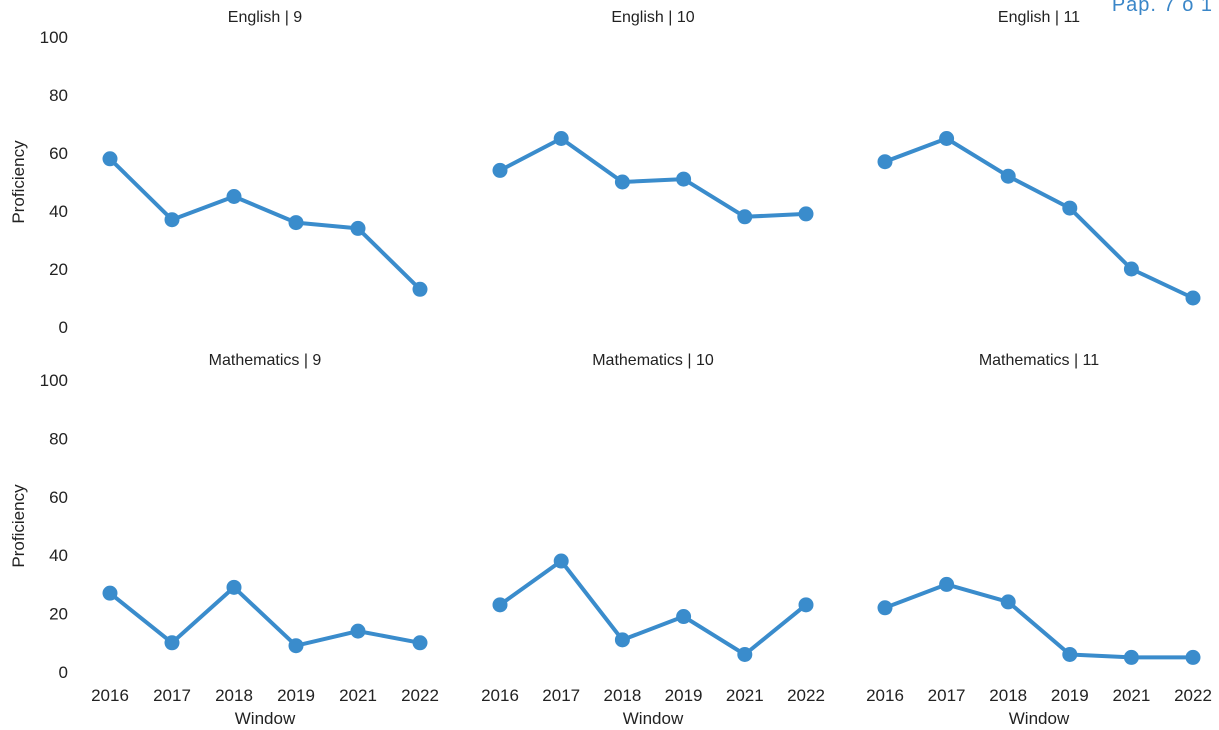 This screenshot has height=730, width=1219. I want to click on panel-title: Mathematics | 11, so click(1039, 360).